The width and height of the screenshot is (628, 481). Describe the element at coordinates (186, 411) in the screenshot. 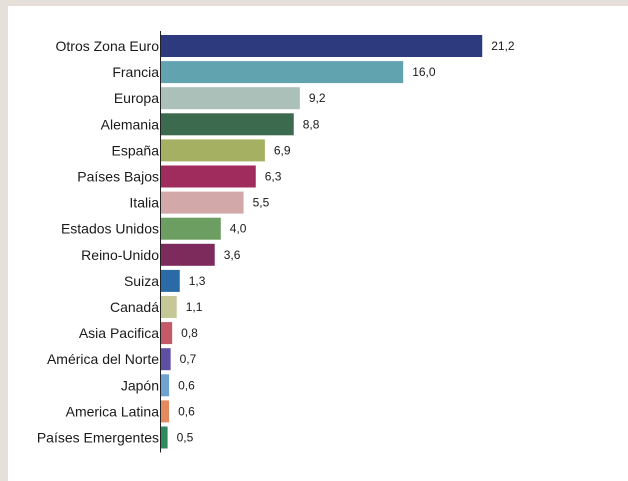

I see `value-label-america-latina: 0,6` at that location.